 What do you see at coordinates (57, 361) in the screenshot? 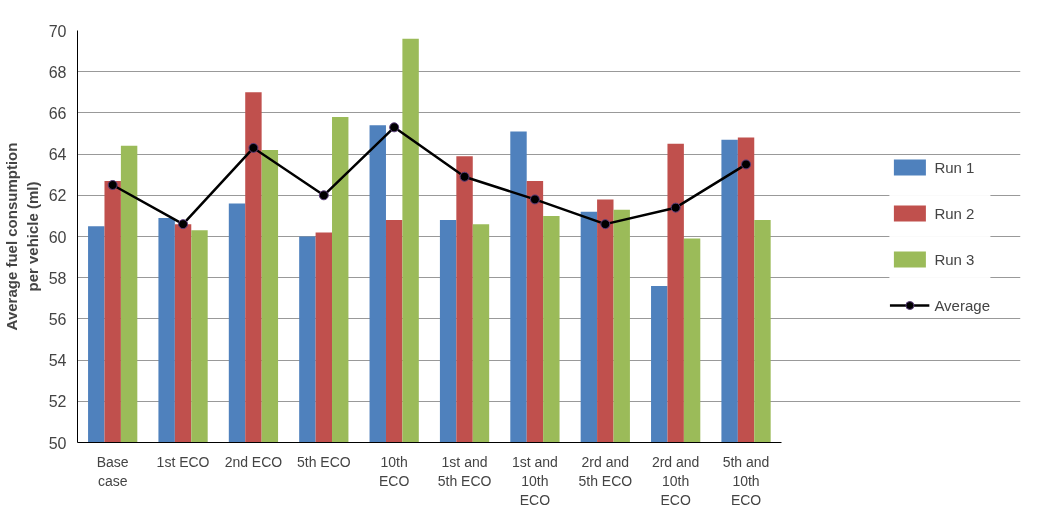
I see `y-tick-label: 54` at bounding box center [57, 361].